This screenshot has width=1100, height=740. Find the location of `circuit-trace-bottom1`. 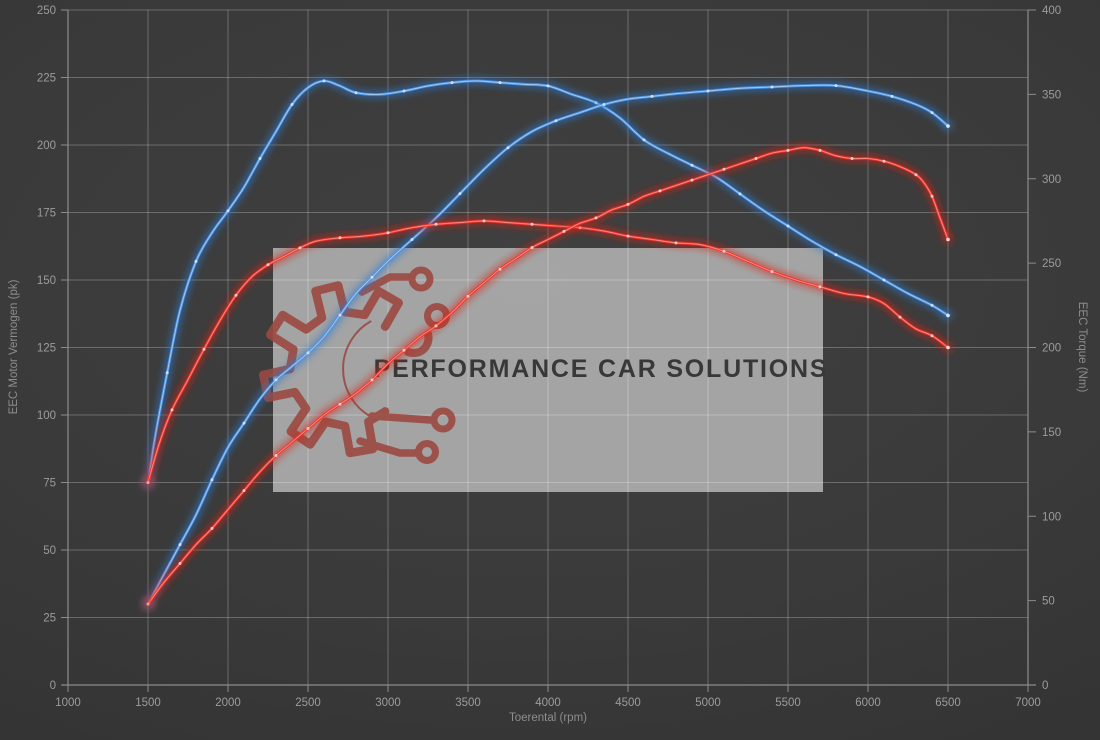

circuit-trace-bottom1 is located at coordinates (401, 418).